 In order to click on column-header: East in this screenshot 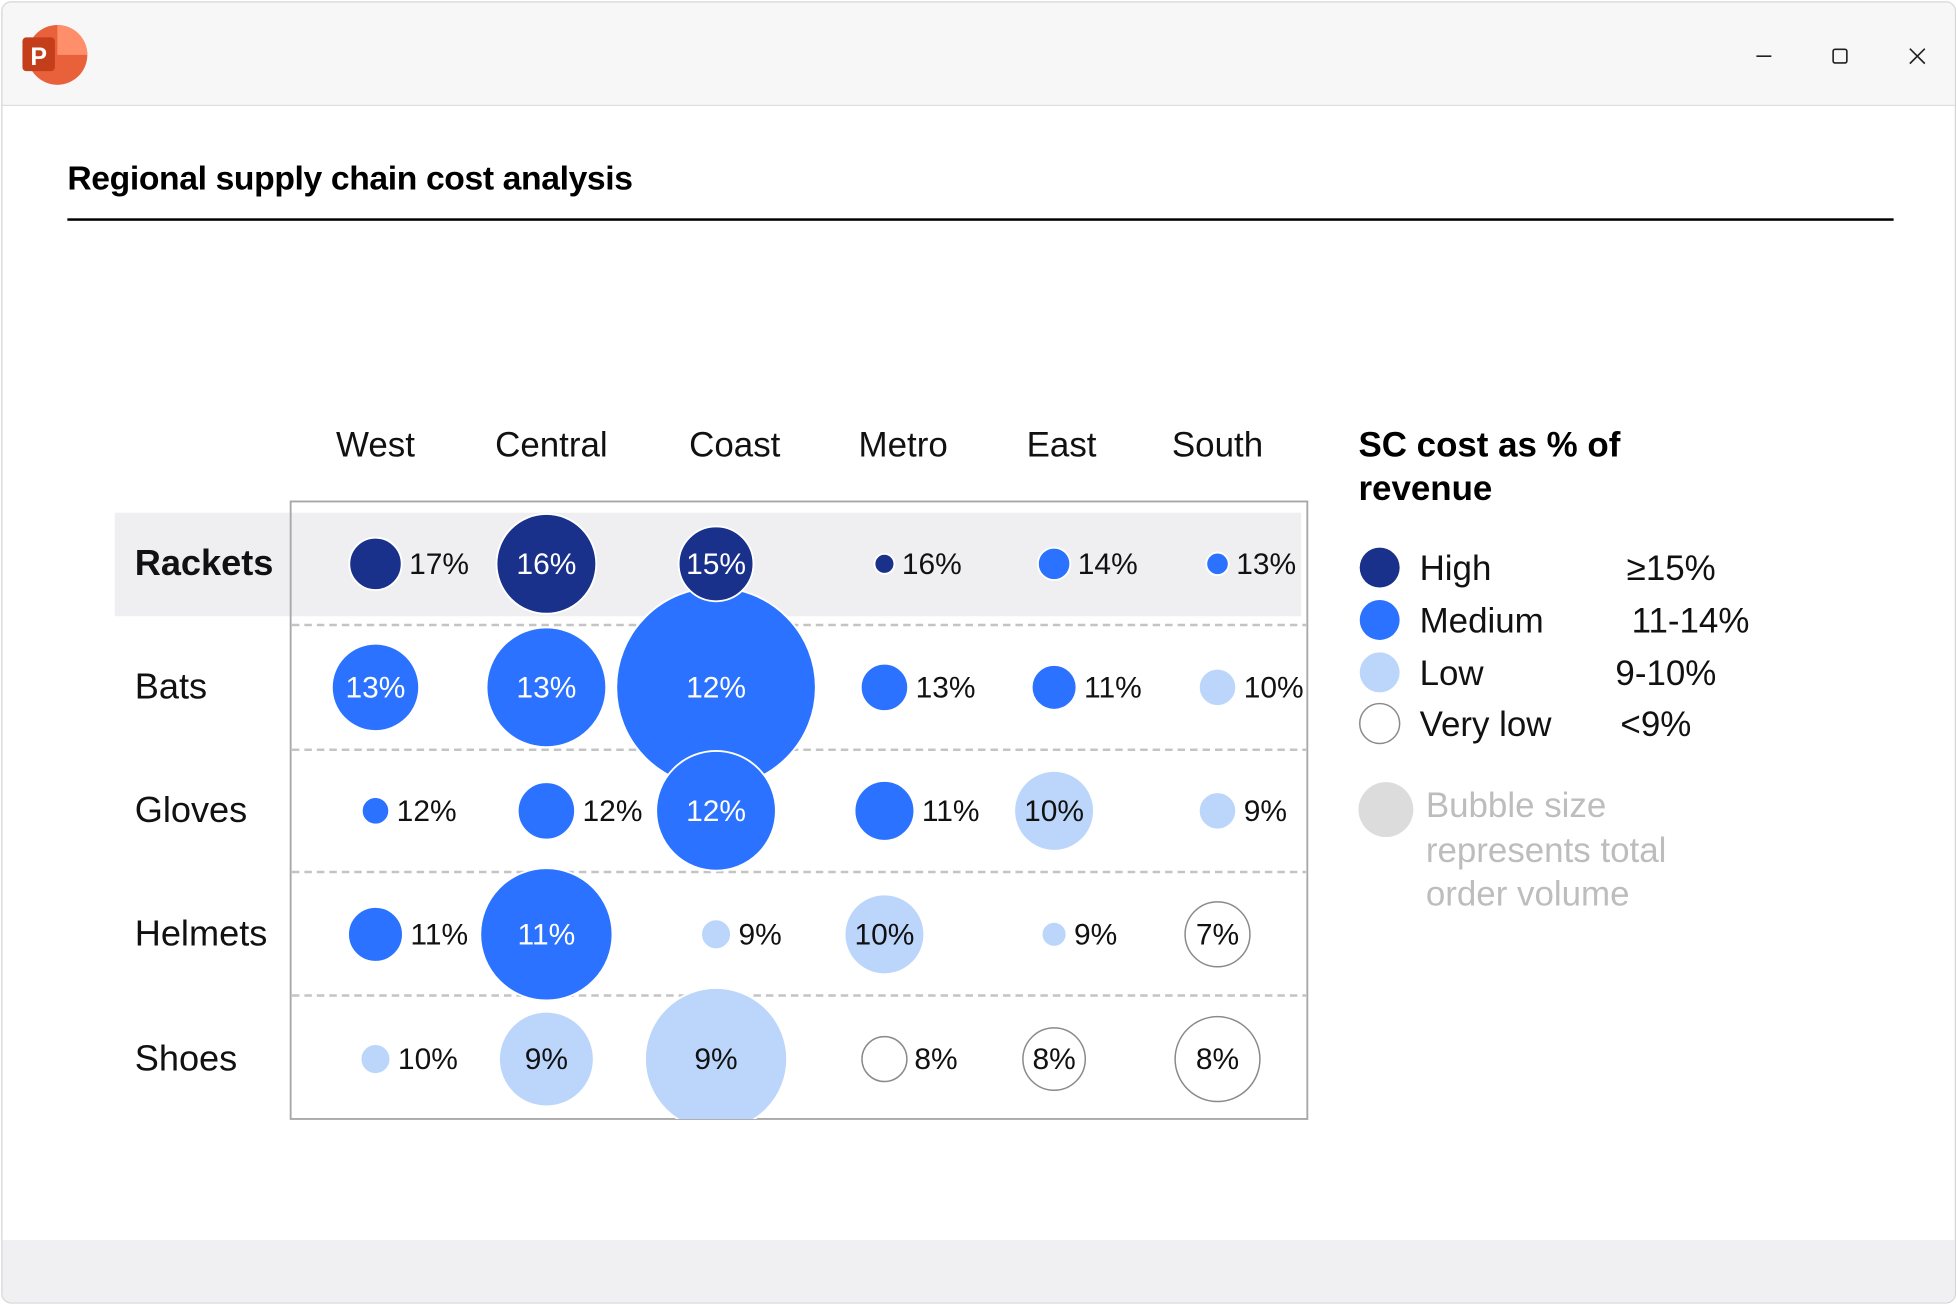, I will do `click(1062, 445)`.